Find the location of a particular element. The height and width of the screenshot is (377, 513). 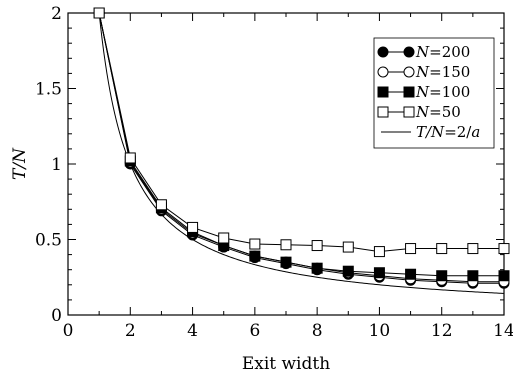

x-tick-label: 12 is located at coordinates (442, 331).